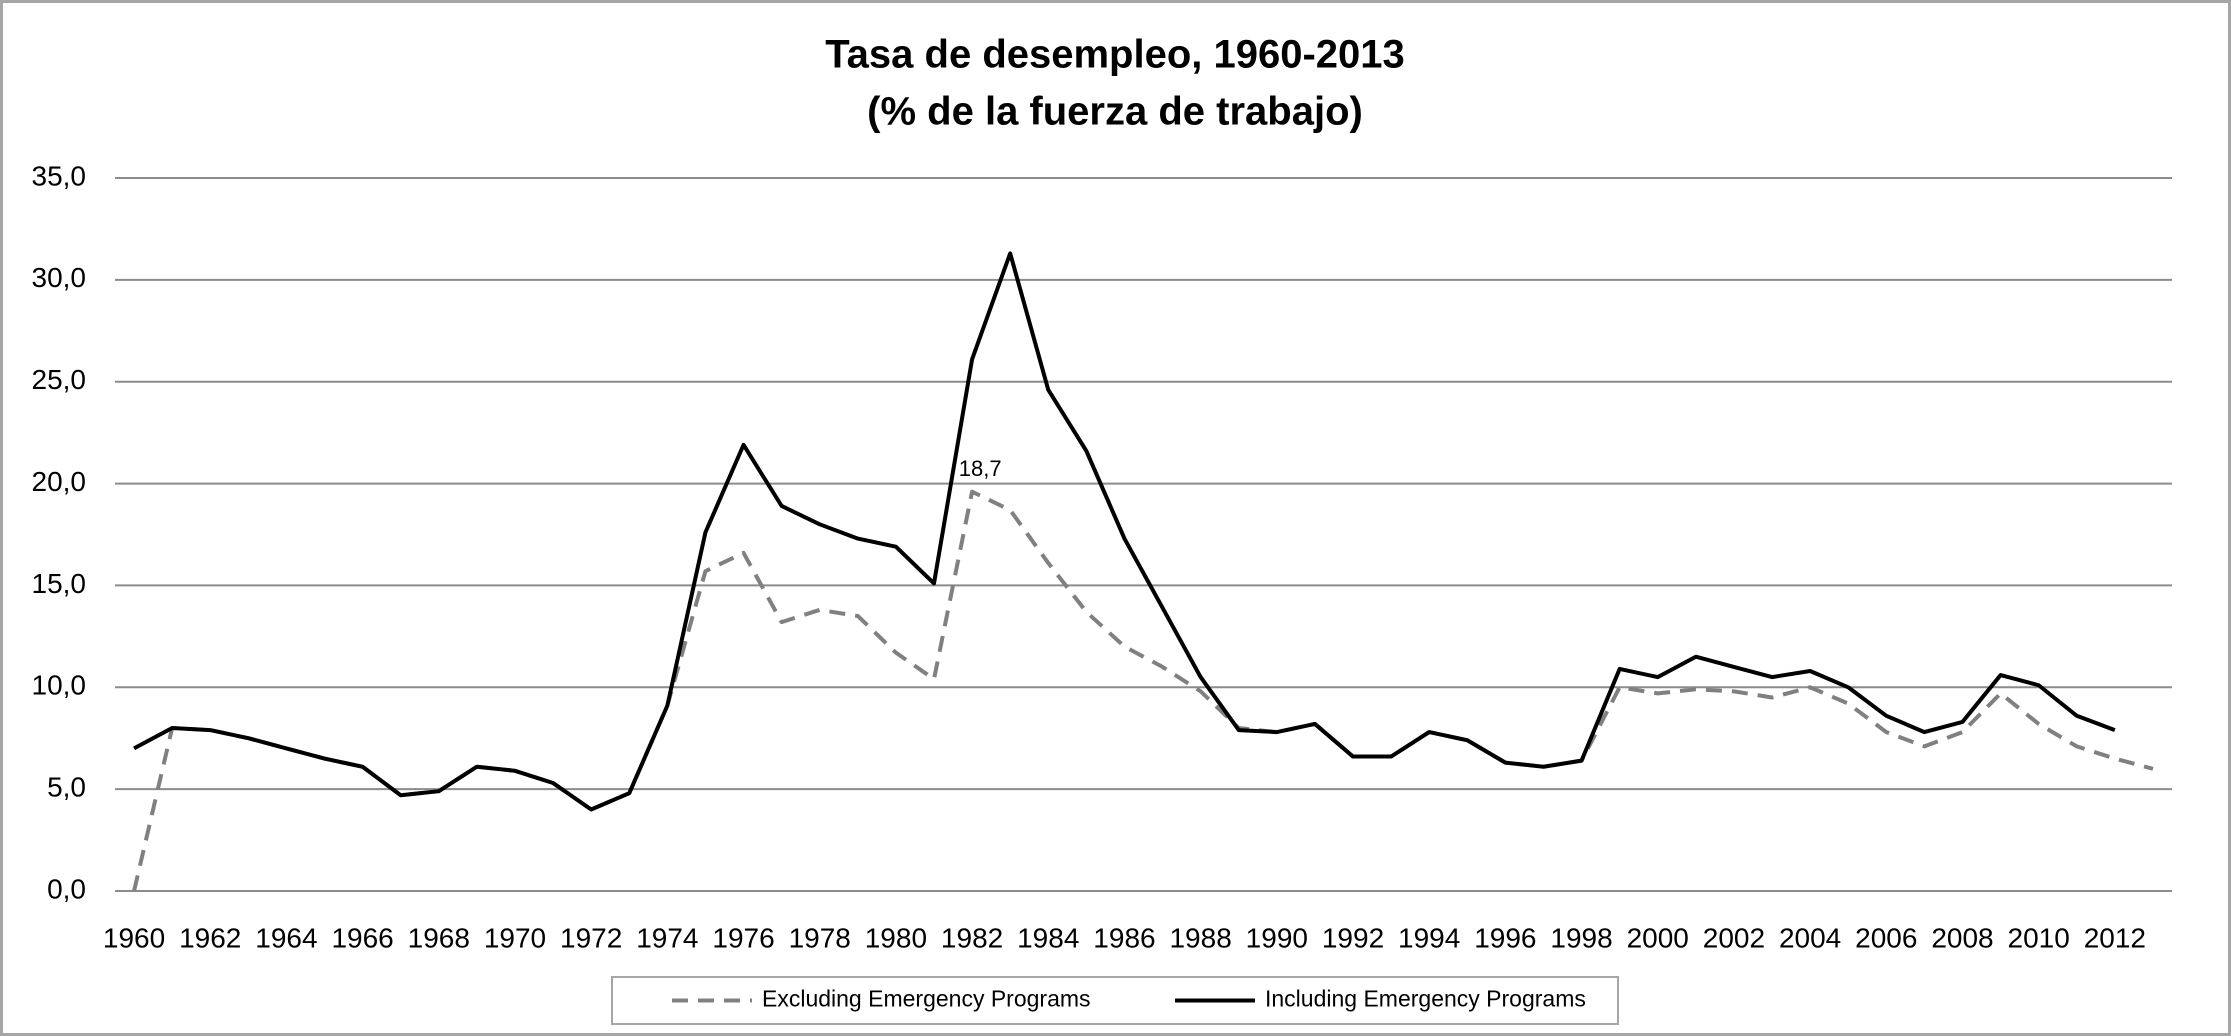 This screenshot has width=2231, height=1036. Describe the element at coordinates (1115, 112) in the screenshot. I see `chart-subtitle: (% de la fuerza de trabajo)` at that location.